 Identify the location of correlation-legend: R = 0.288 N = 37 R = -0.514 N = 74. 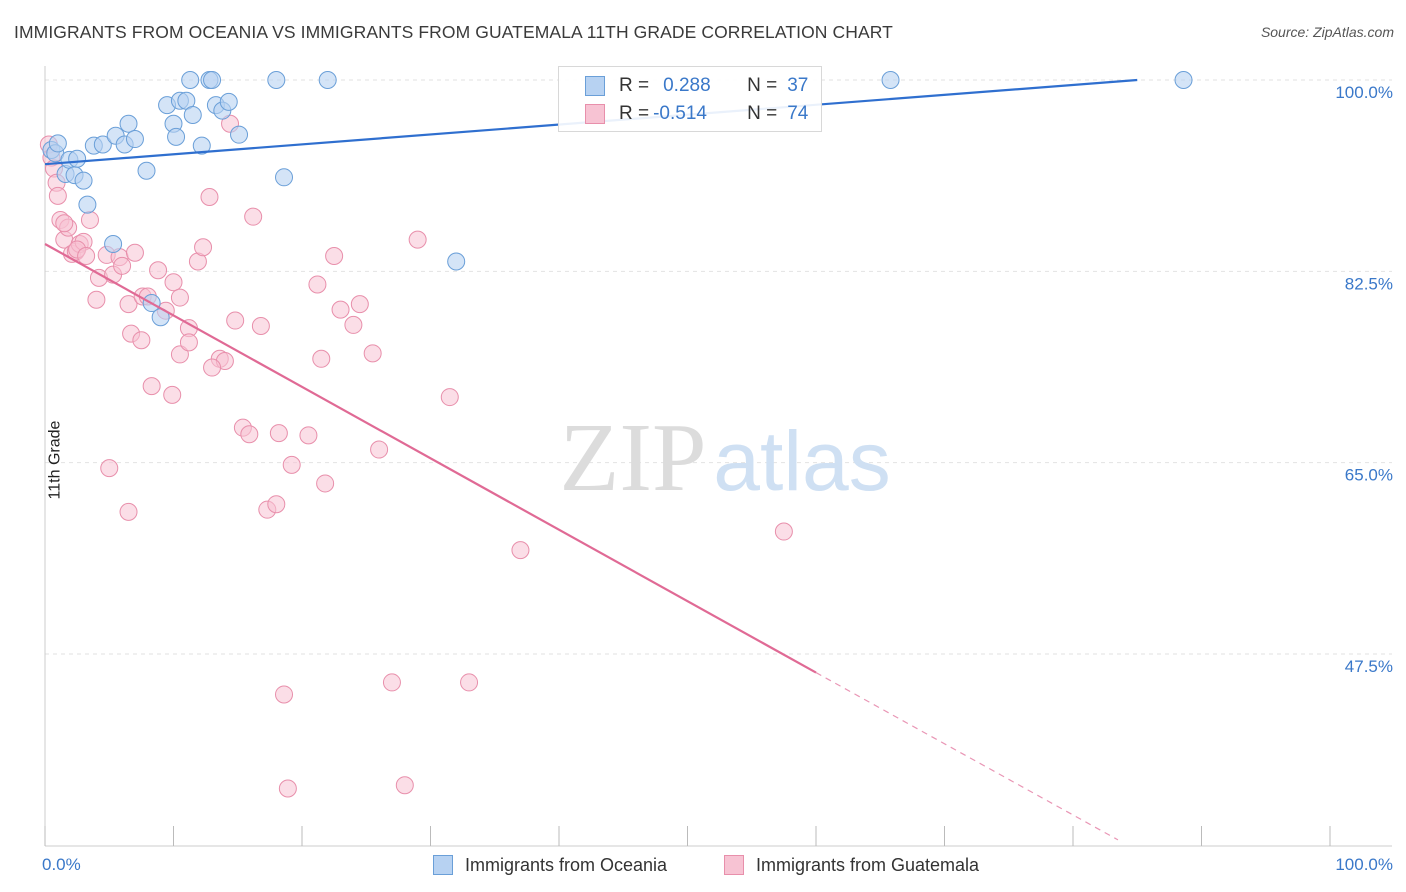
(690, 99).